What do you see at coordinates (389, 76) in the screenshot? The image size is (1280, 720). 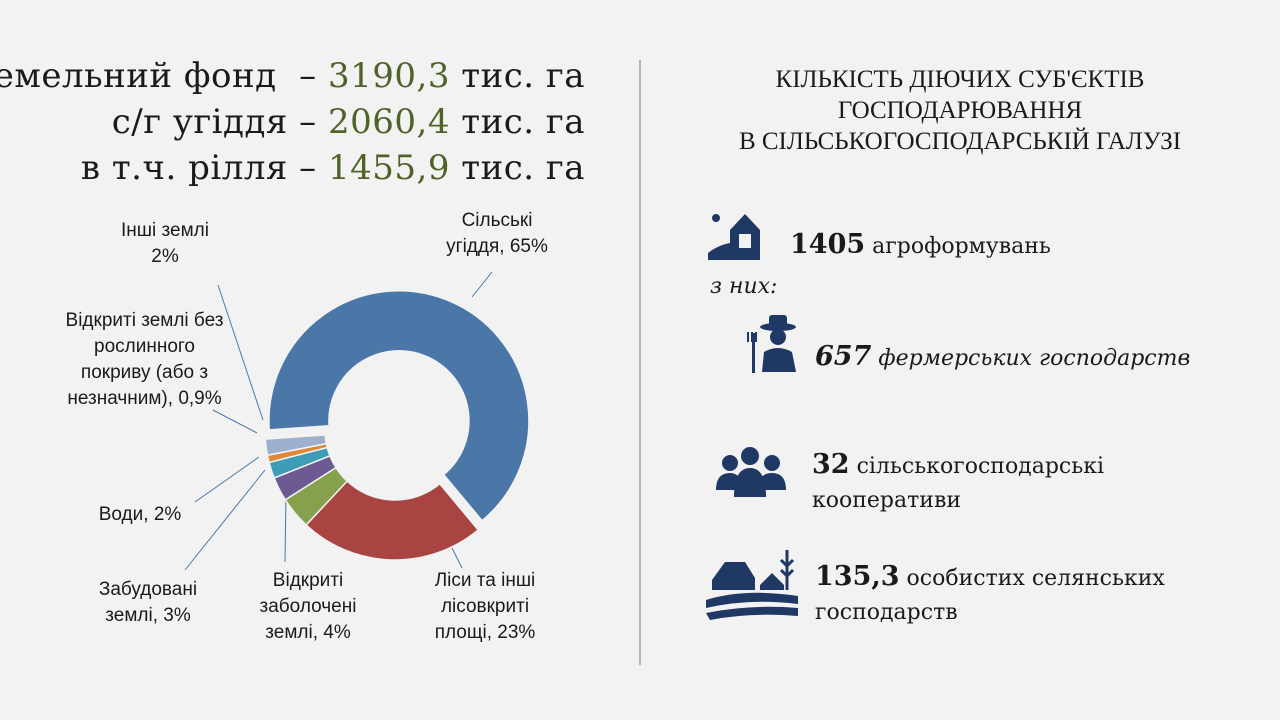 I see `header-value: 3190,3` at bounding box center [389, 76].